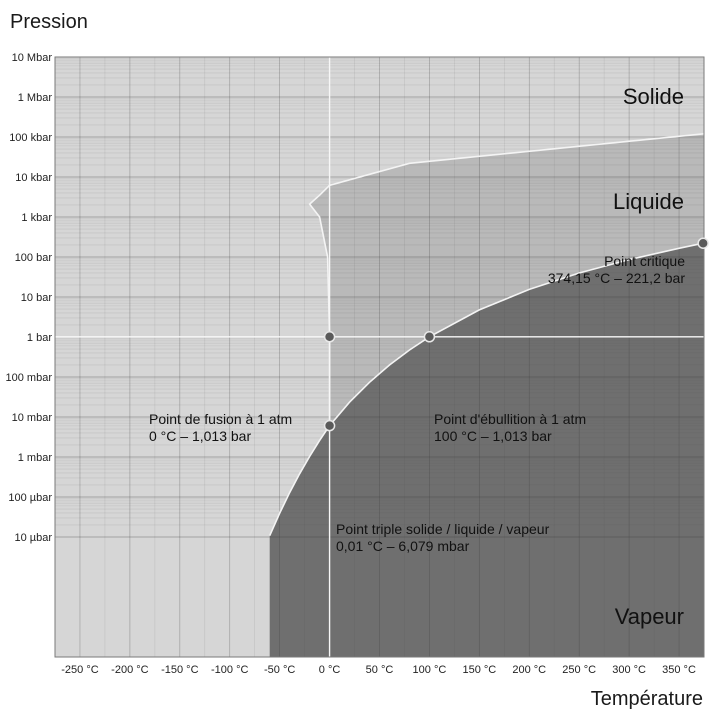 This screenshot has height=719, width=723. I want to click on y-tick-label: 1 kbar, so click(36, 218).